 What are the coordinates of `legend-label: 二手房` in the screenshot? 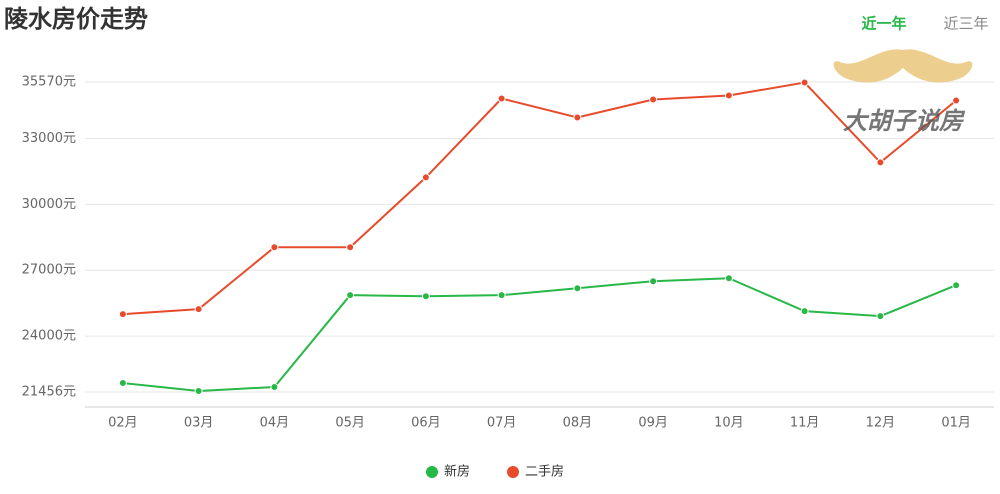 It's located at (544, 472).